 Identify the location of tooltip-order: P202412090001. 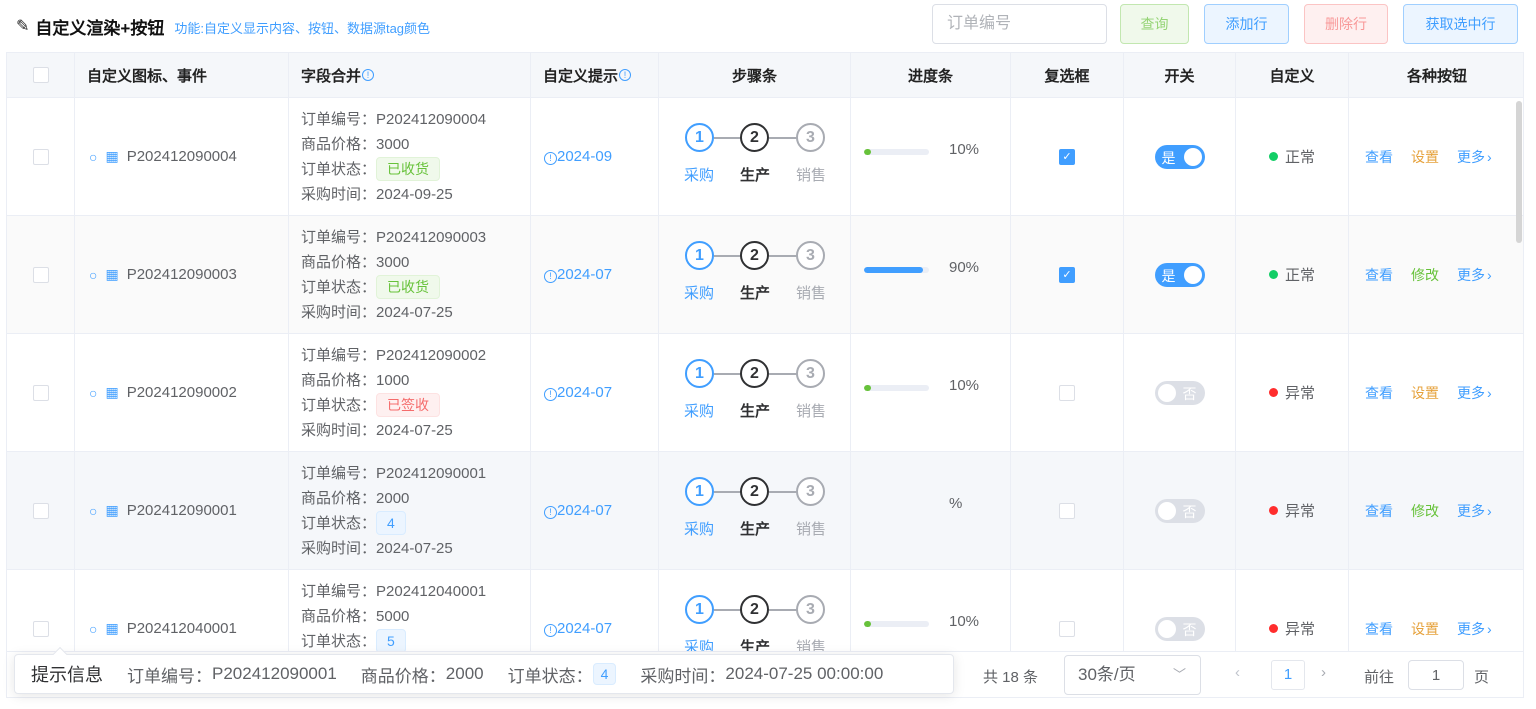
(274, 673).